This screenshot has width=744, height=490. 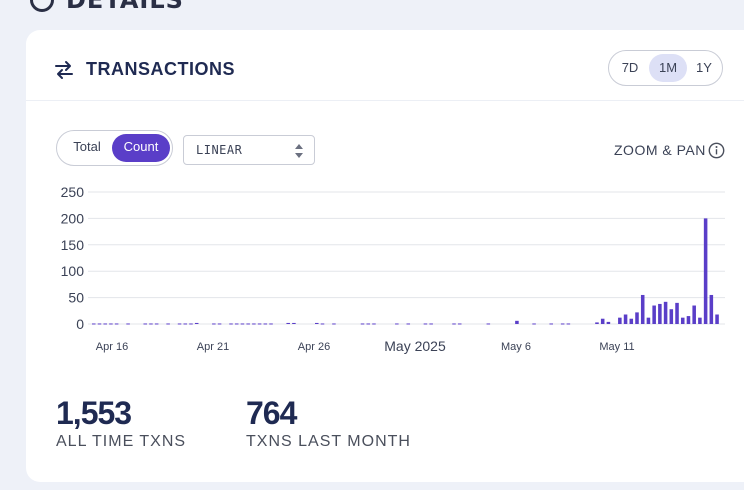 What do you see at coordinates (213, 347) in the screenshot?
I see `x-tick-label: Apr 21` at bounding box center [213, 347].